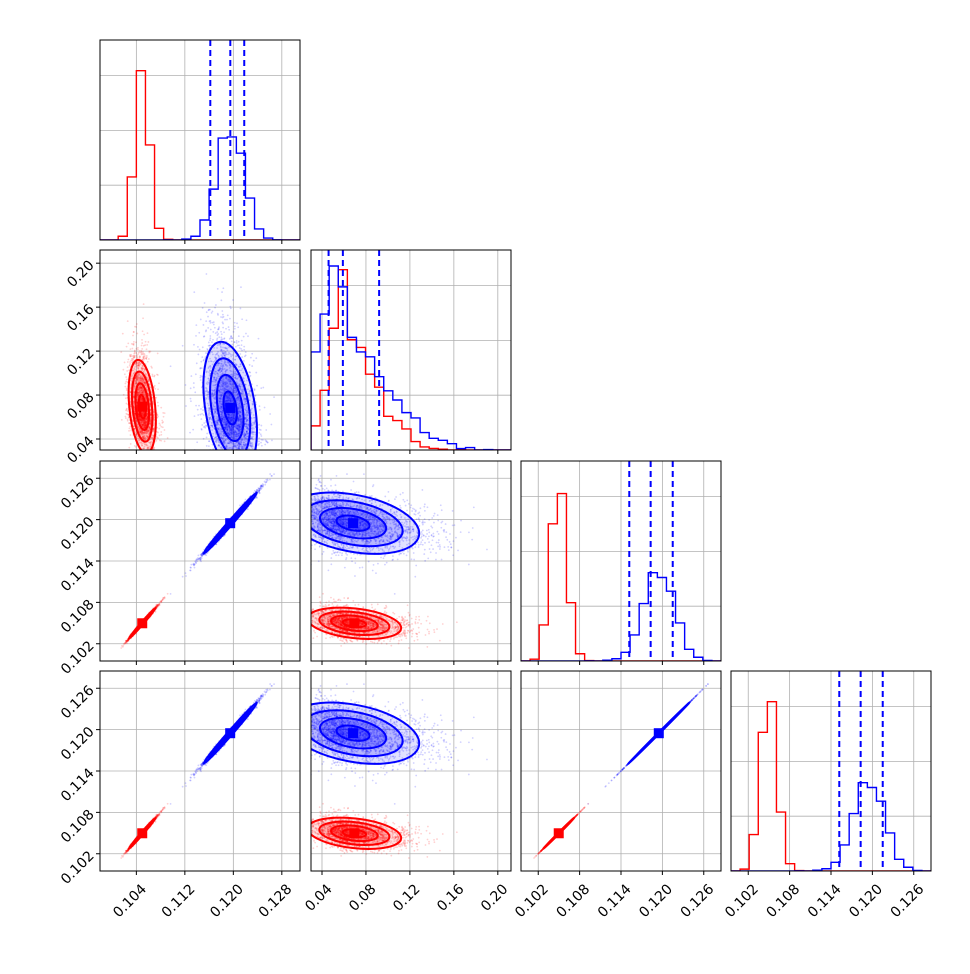 This screenshot has width=970, height=974. Describe the element at coordinates (230, 408) in the screenshot. I see `blue-density-peak` at that location.